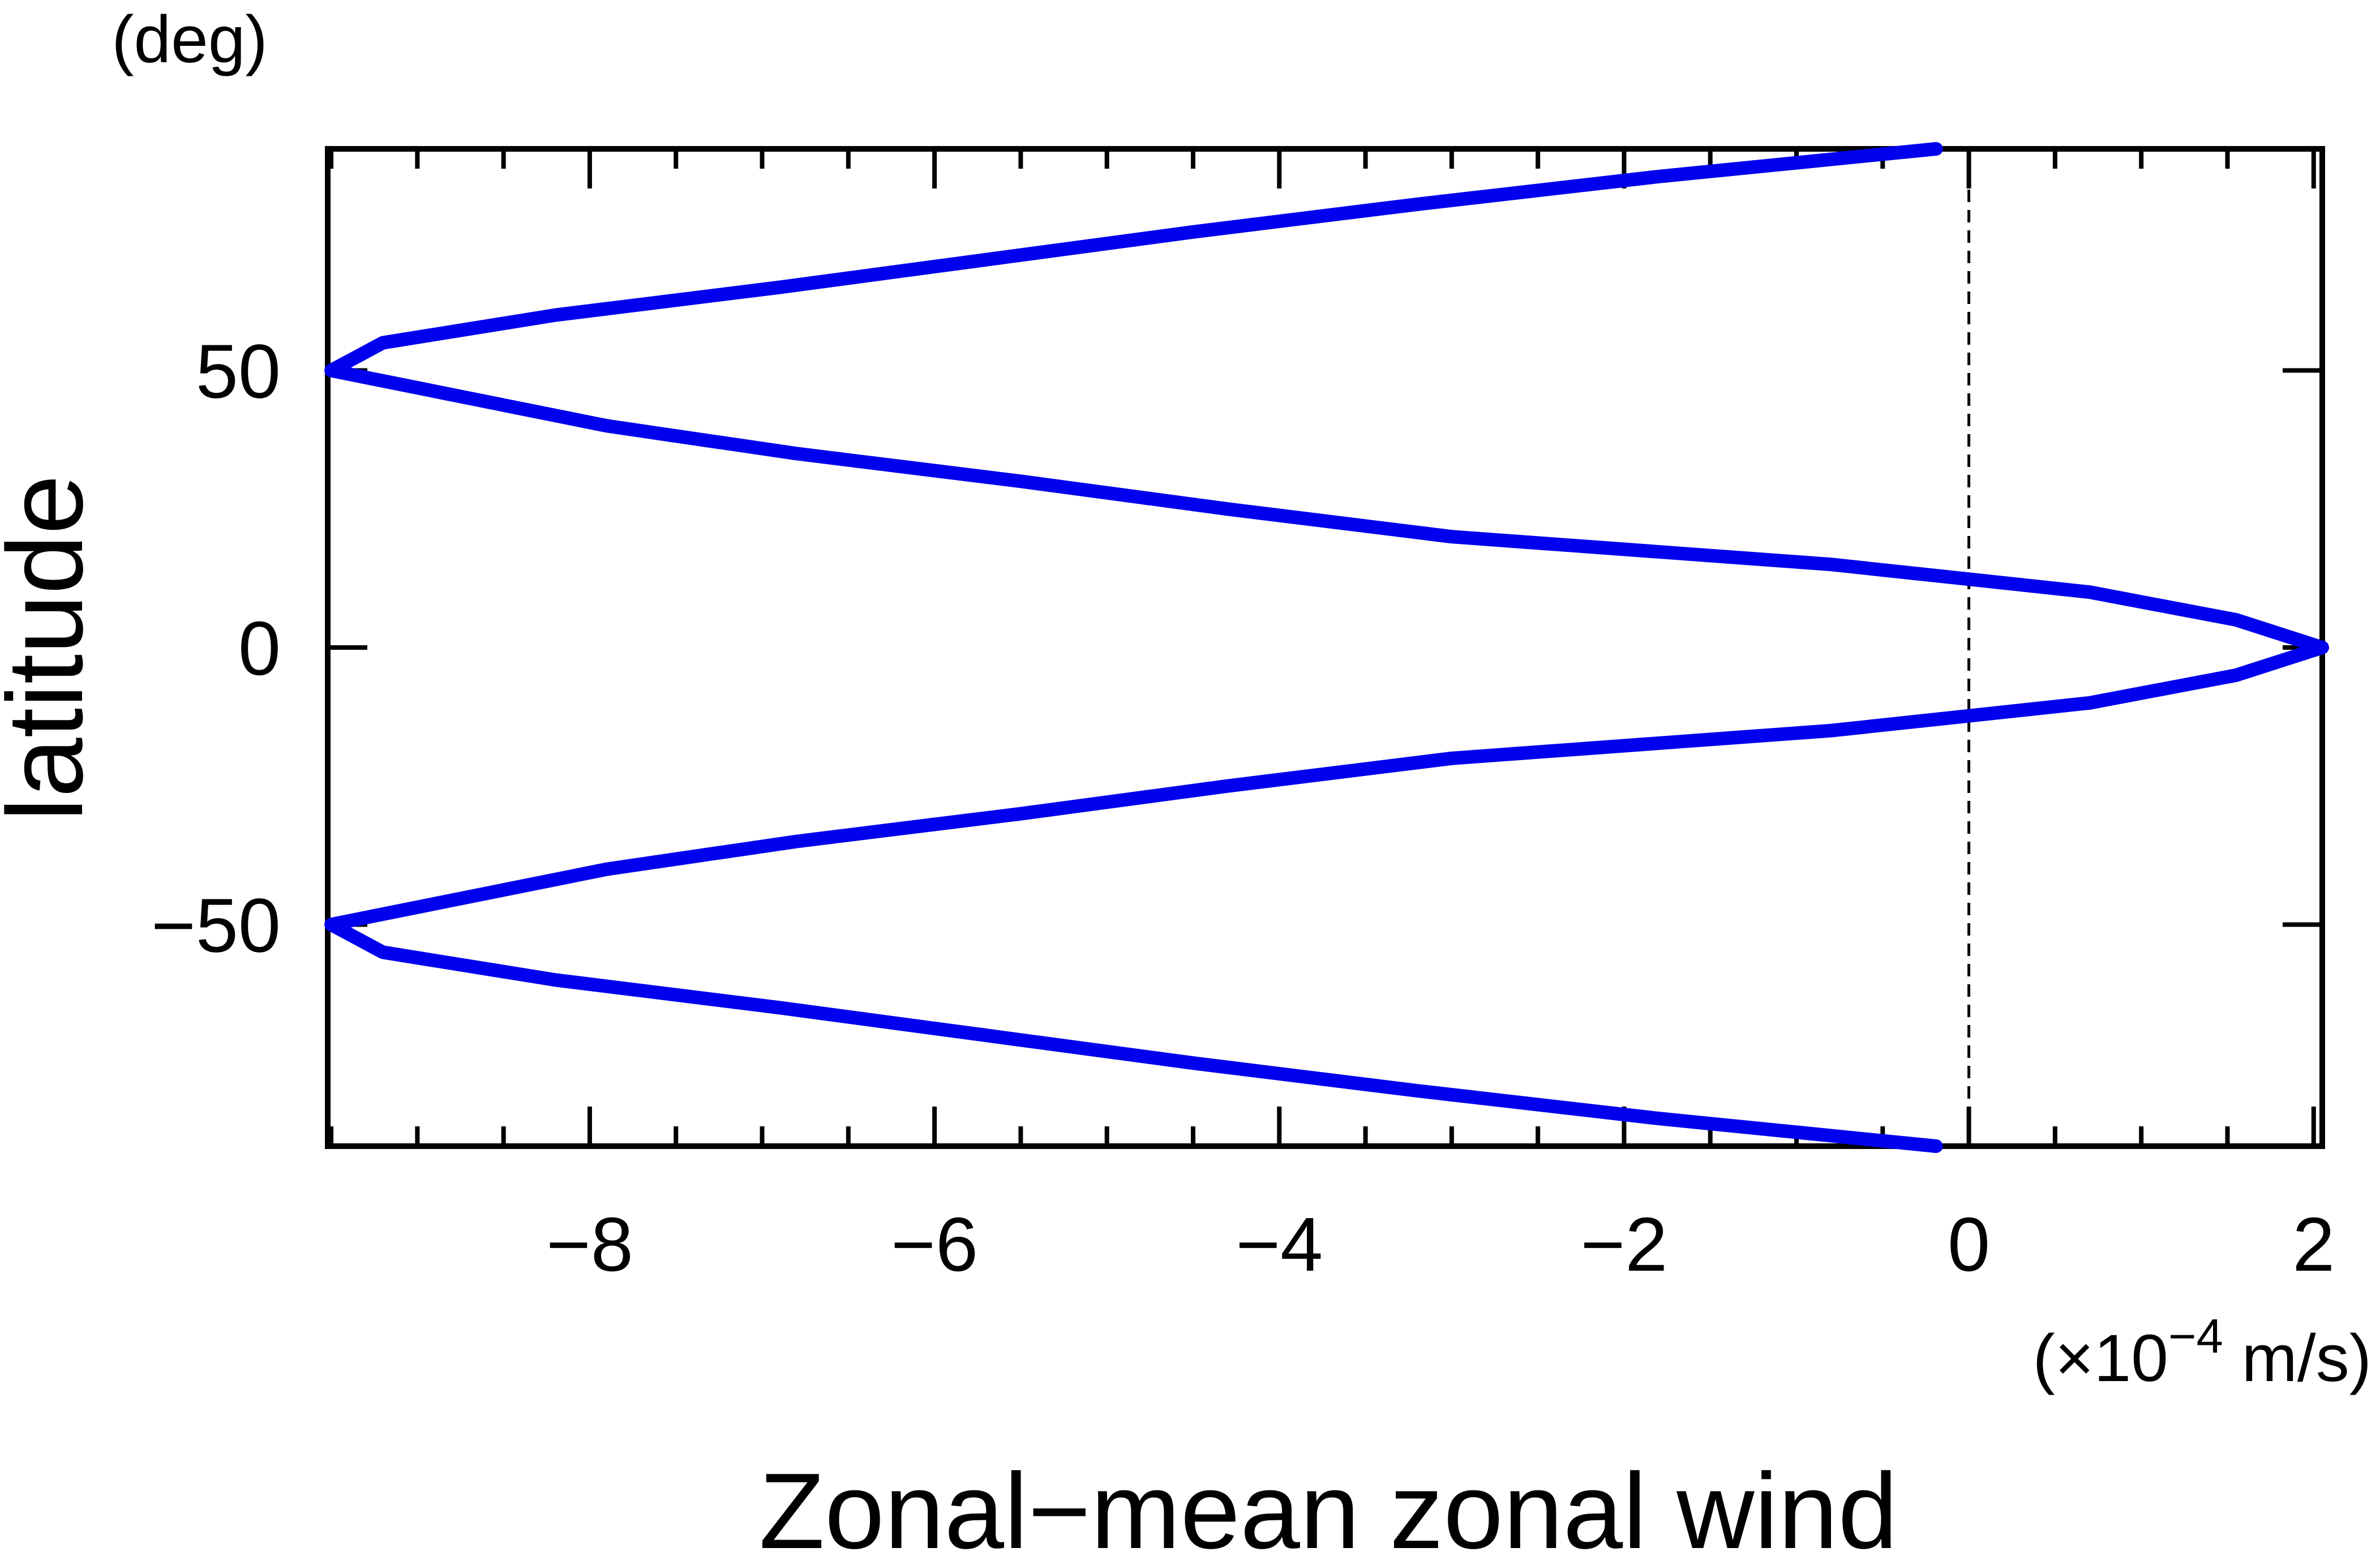  I want to click on y-tick-label: 50, so click(238, 371).